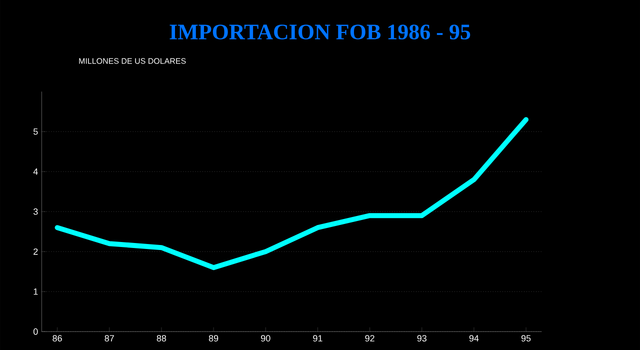  Describe the element at coordinates (109, 338) in the screenshot. I see `x-tick-label: 87` at that location.